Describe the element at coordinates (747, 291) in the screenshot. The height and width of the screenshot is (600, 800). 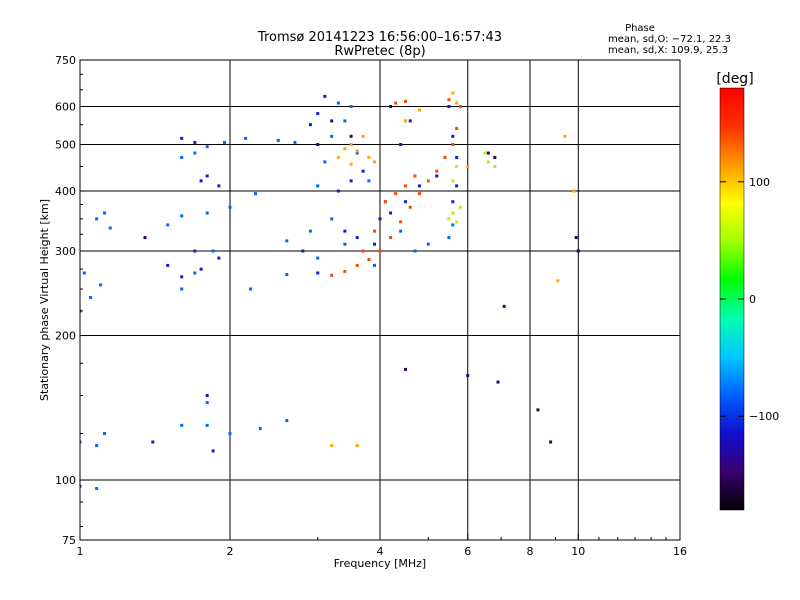
I see `colorbar: [deg] 100 0 −100` at that location.